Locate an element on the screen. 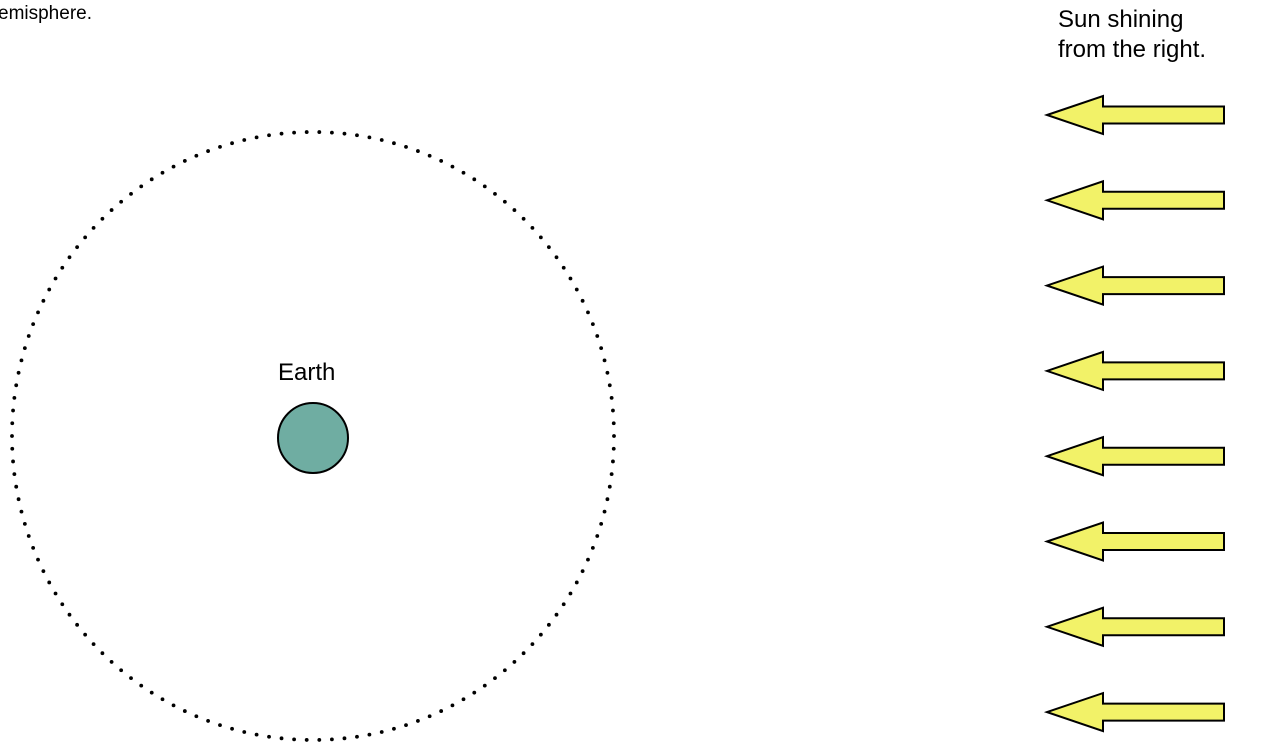  sun-caption: Sun shining from the right. is located at coordinates (1132, 35).